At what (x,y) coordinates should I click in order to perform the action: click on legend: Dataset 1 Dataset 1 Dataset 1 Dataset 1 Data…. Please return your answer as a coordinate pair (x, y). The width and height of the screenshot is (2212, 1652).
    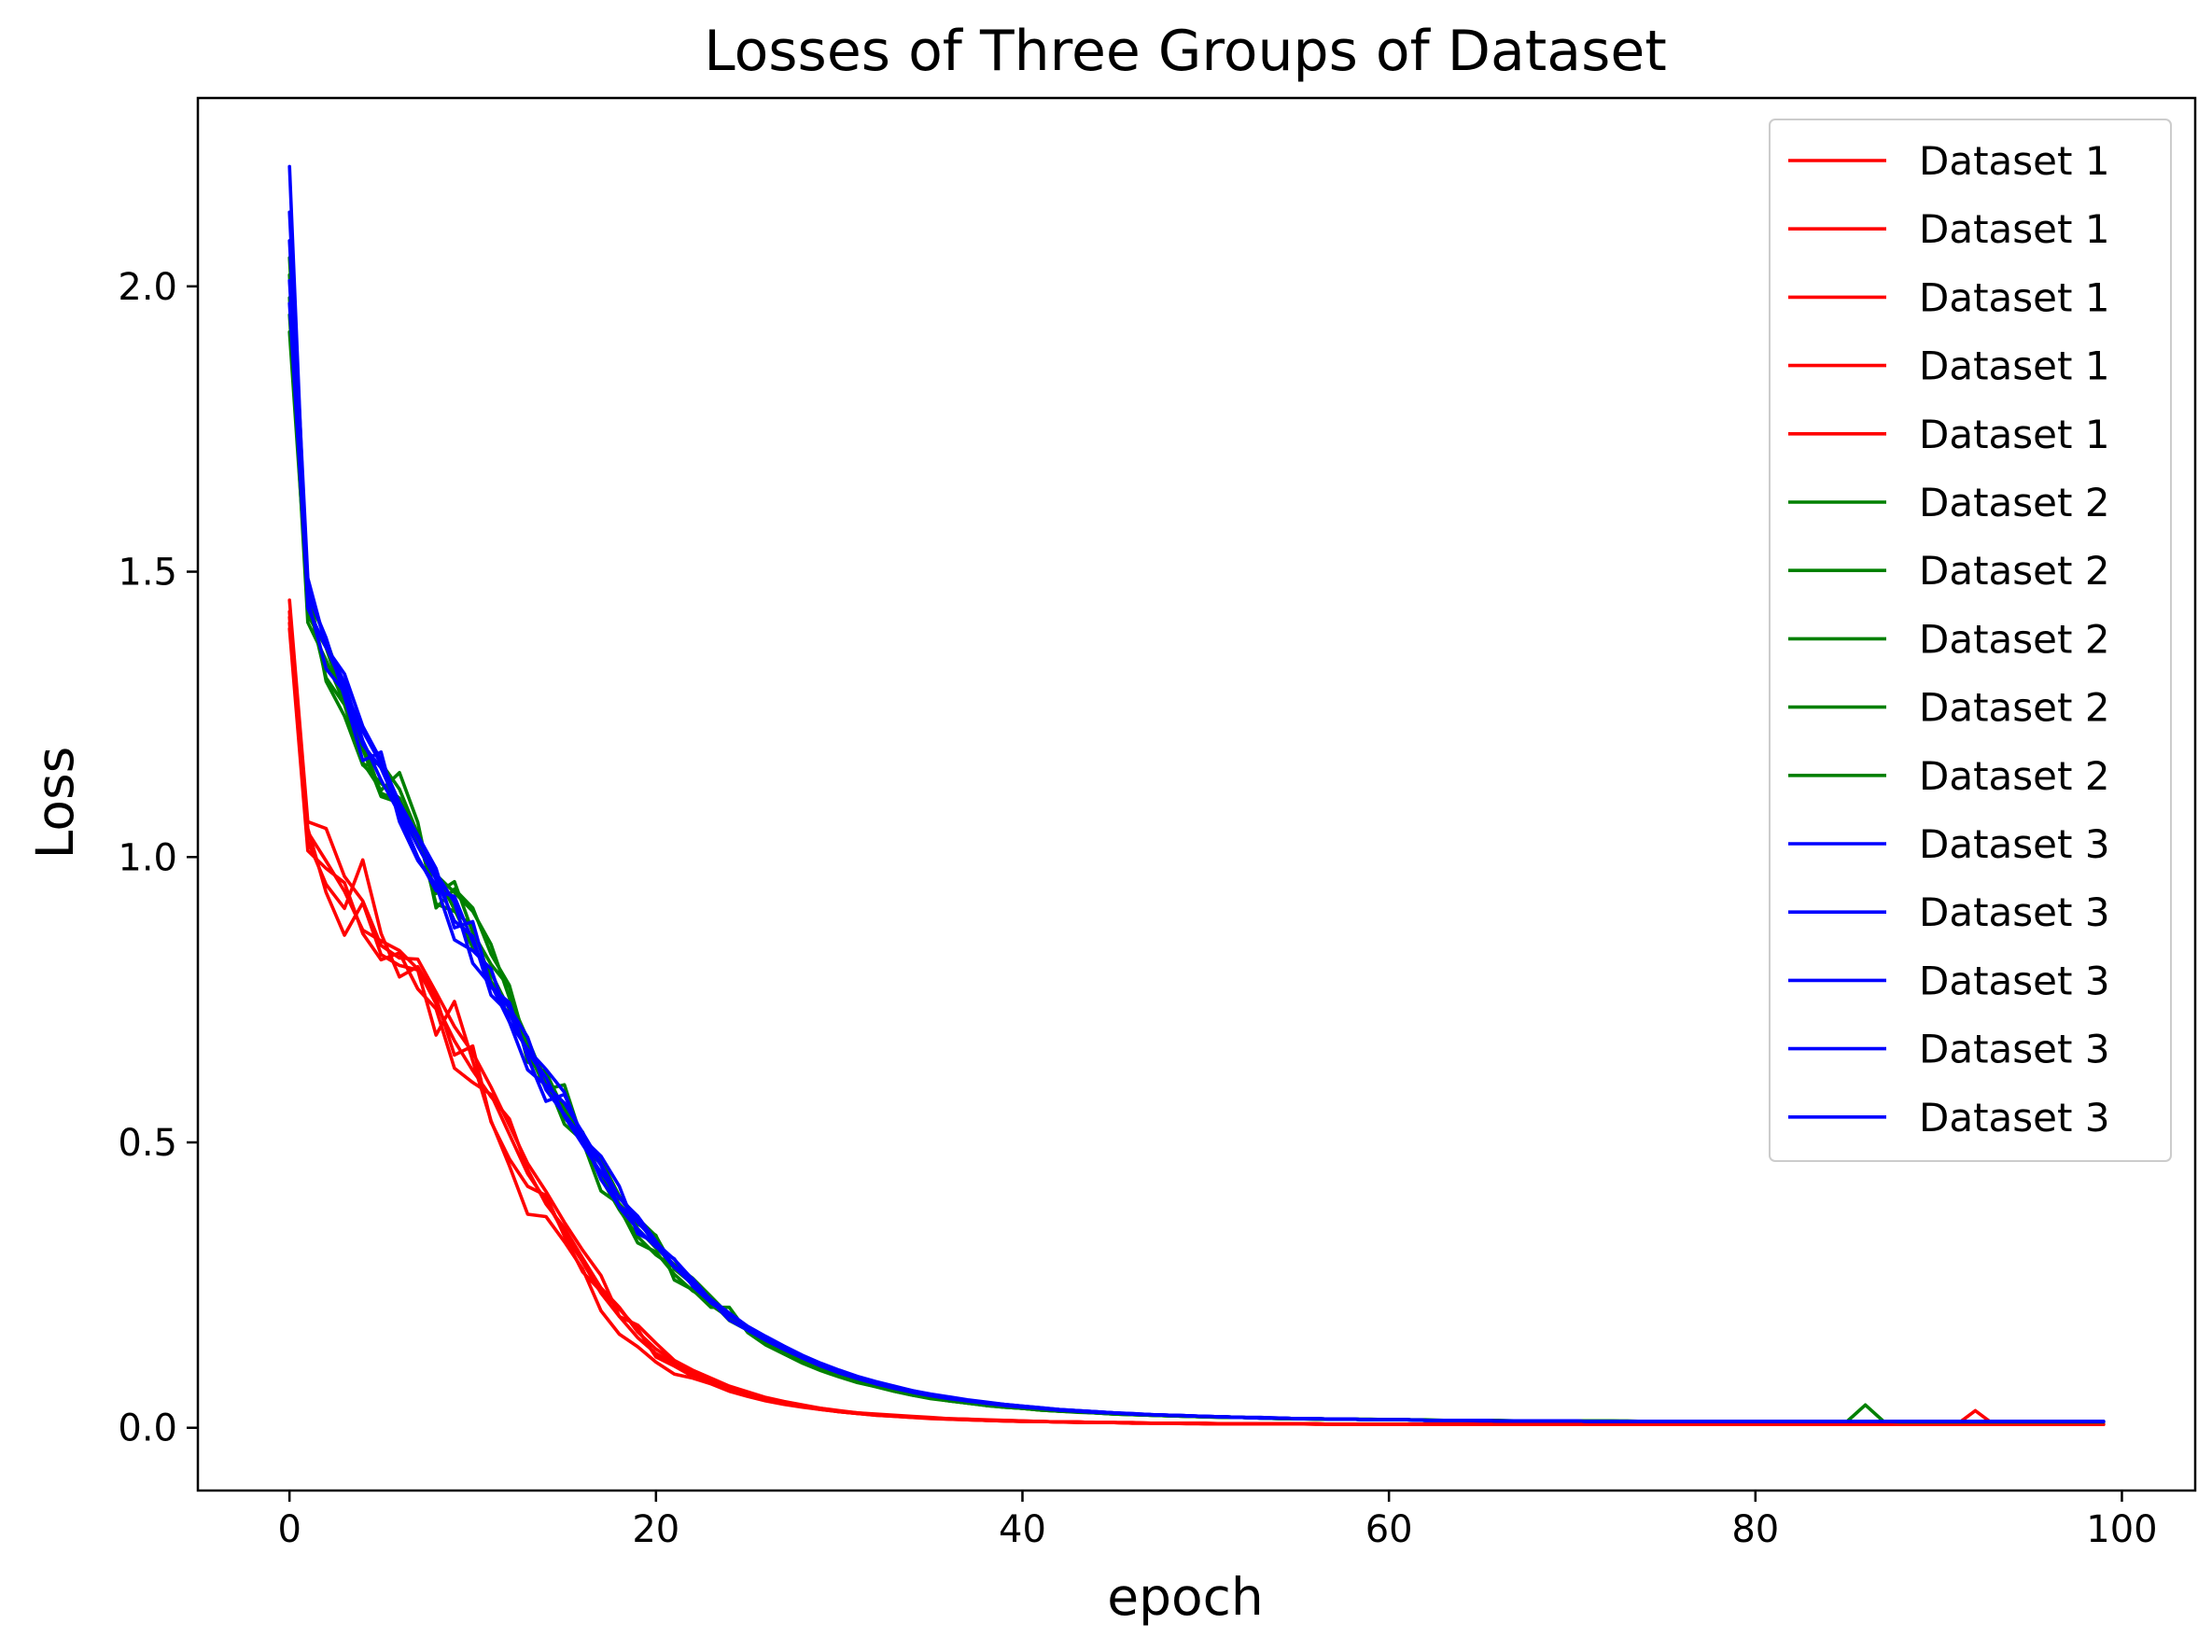
    Looking at the image, I should click on (1970, 640).